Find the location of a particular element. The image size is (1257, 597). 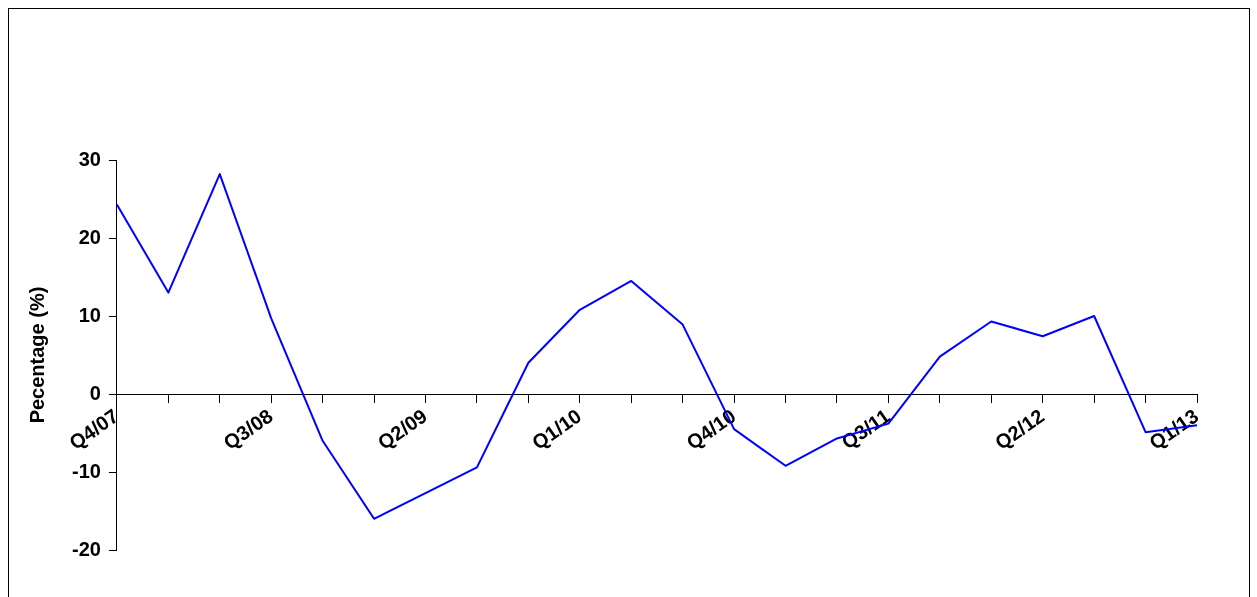

y-tick-label: 0 is located at coordinates (95, 392).